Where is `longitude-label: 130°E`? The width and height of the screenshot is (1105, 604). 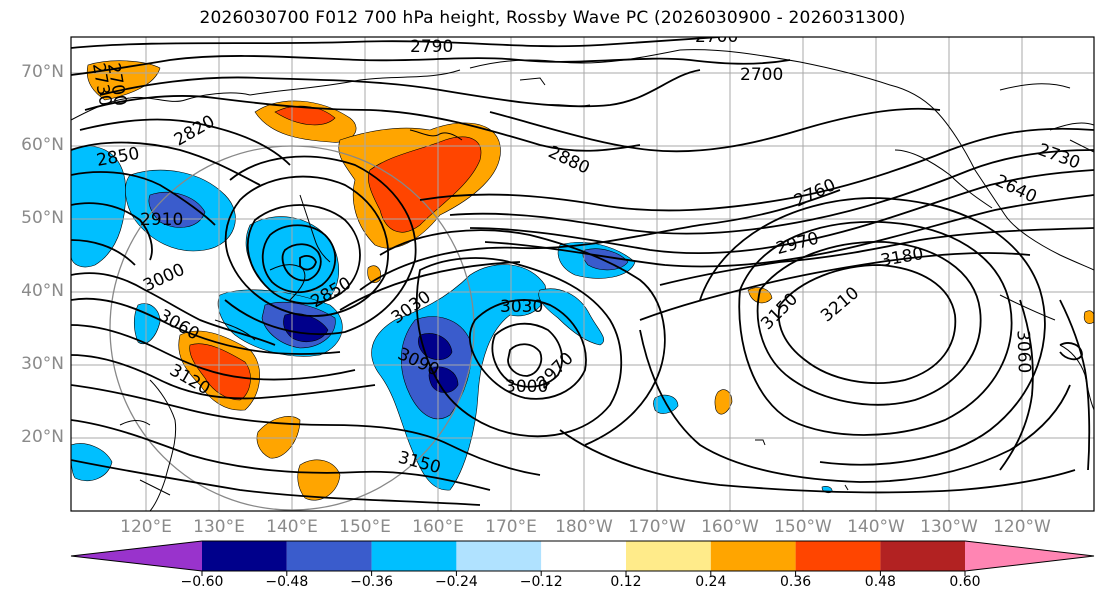 longitude-label: 130°E is located at coordinates (219, 527).